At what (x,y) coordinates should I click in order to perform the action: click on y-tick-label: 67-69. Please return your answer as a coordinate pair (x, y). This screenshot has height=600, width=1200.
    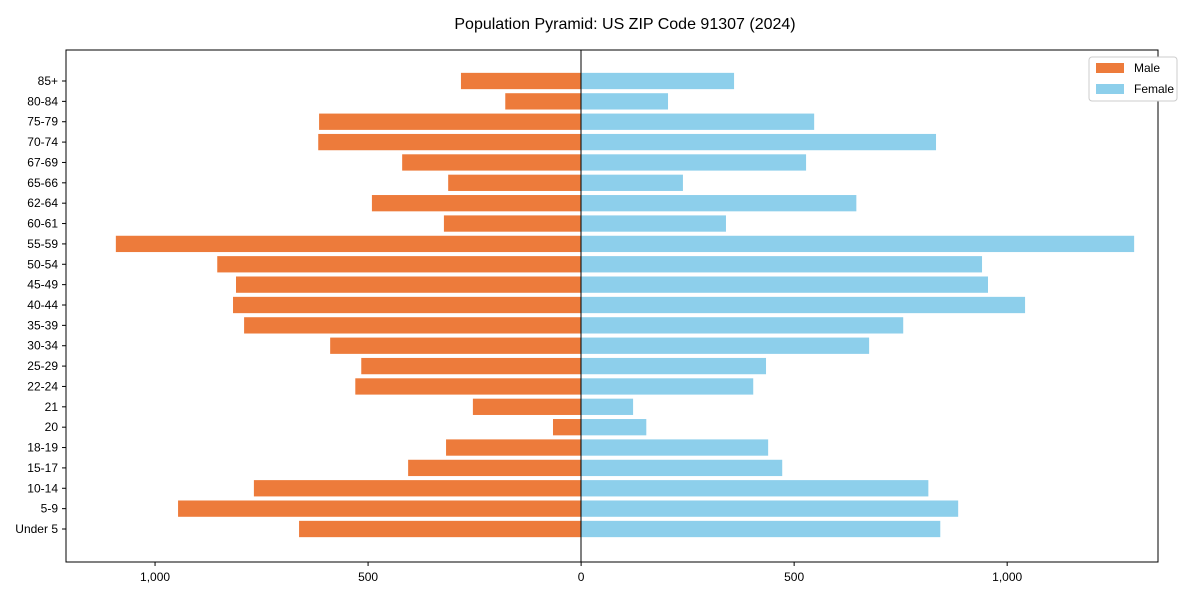
    Looking at the image, I should click on (42, 162).